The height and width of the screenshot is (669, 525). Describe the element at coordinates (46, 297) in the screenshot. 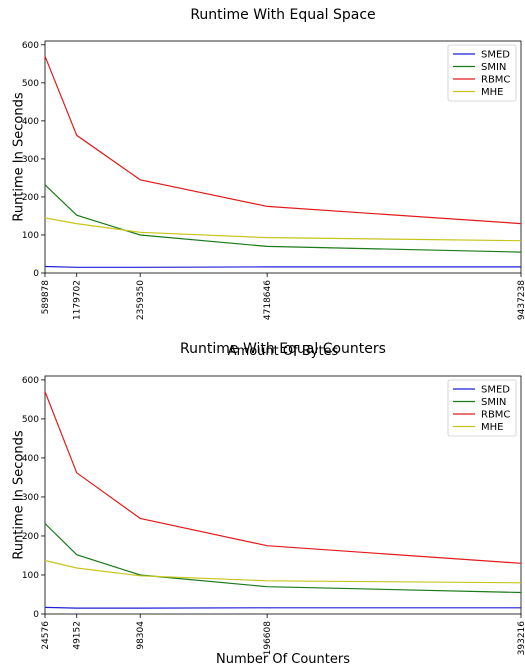

I see `x-tick-label: 589878` at that location.